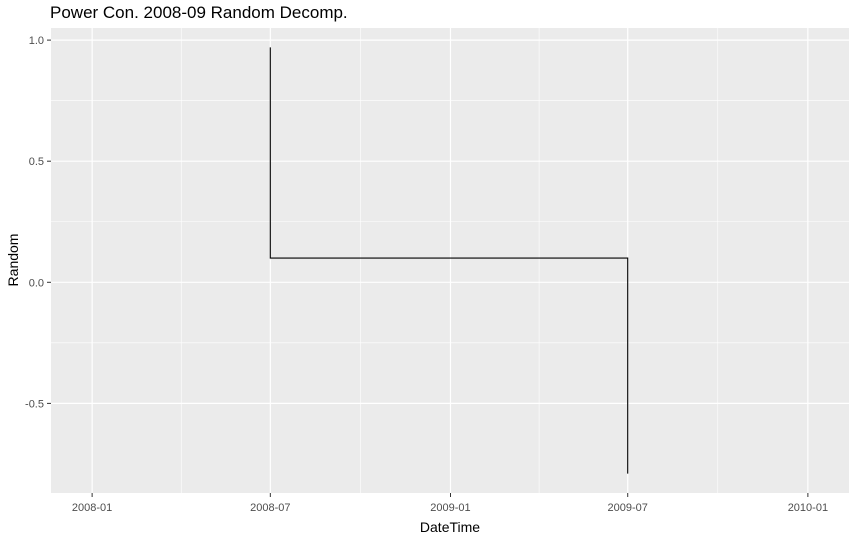  I want to click on x-tick-label: 2008-07, so click(270, 508).